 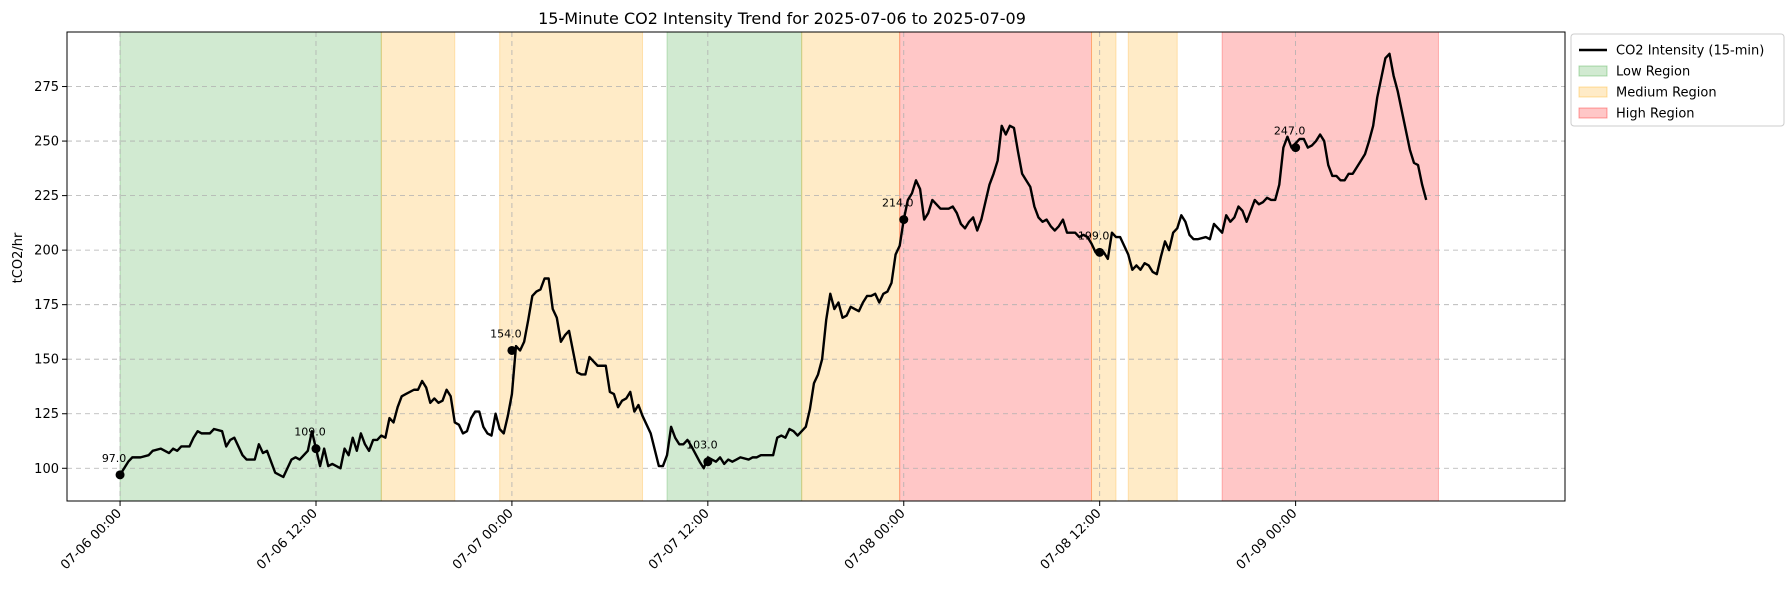 What do you see at coordinates (46, 87) in the screenshot?
I see `y-tick-label: 275` at bounding box center [46, 87].